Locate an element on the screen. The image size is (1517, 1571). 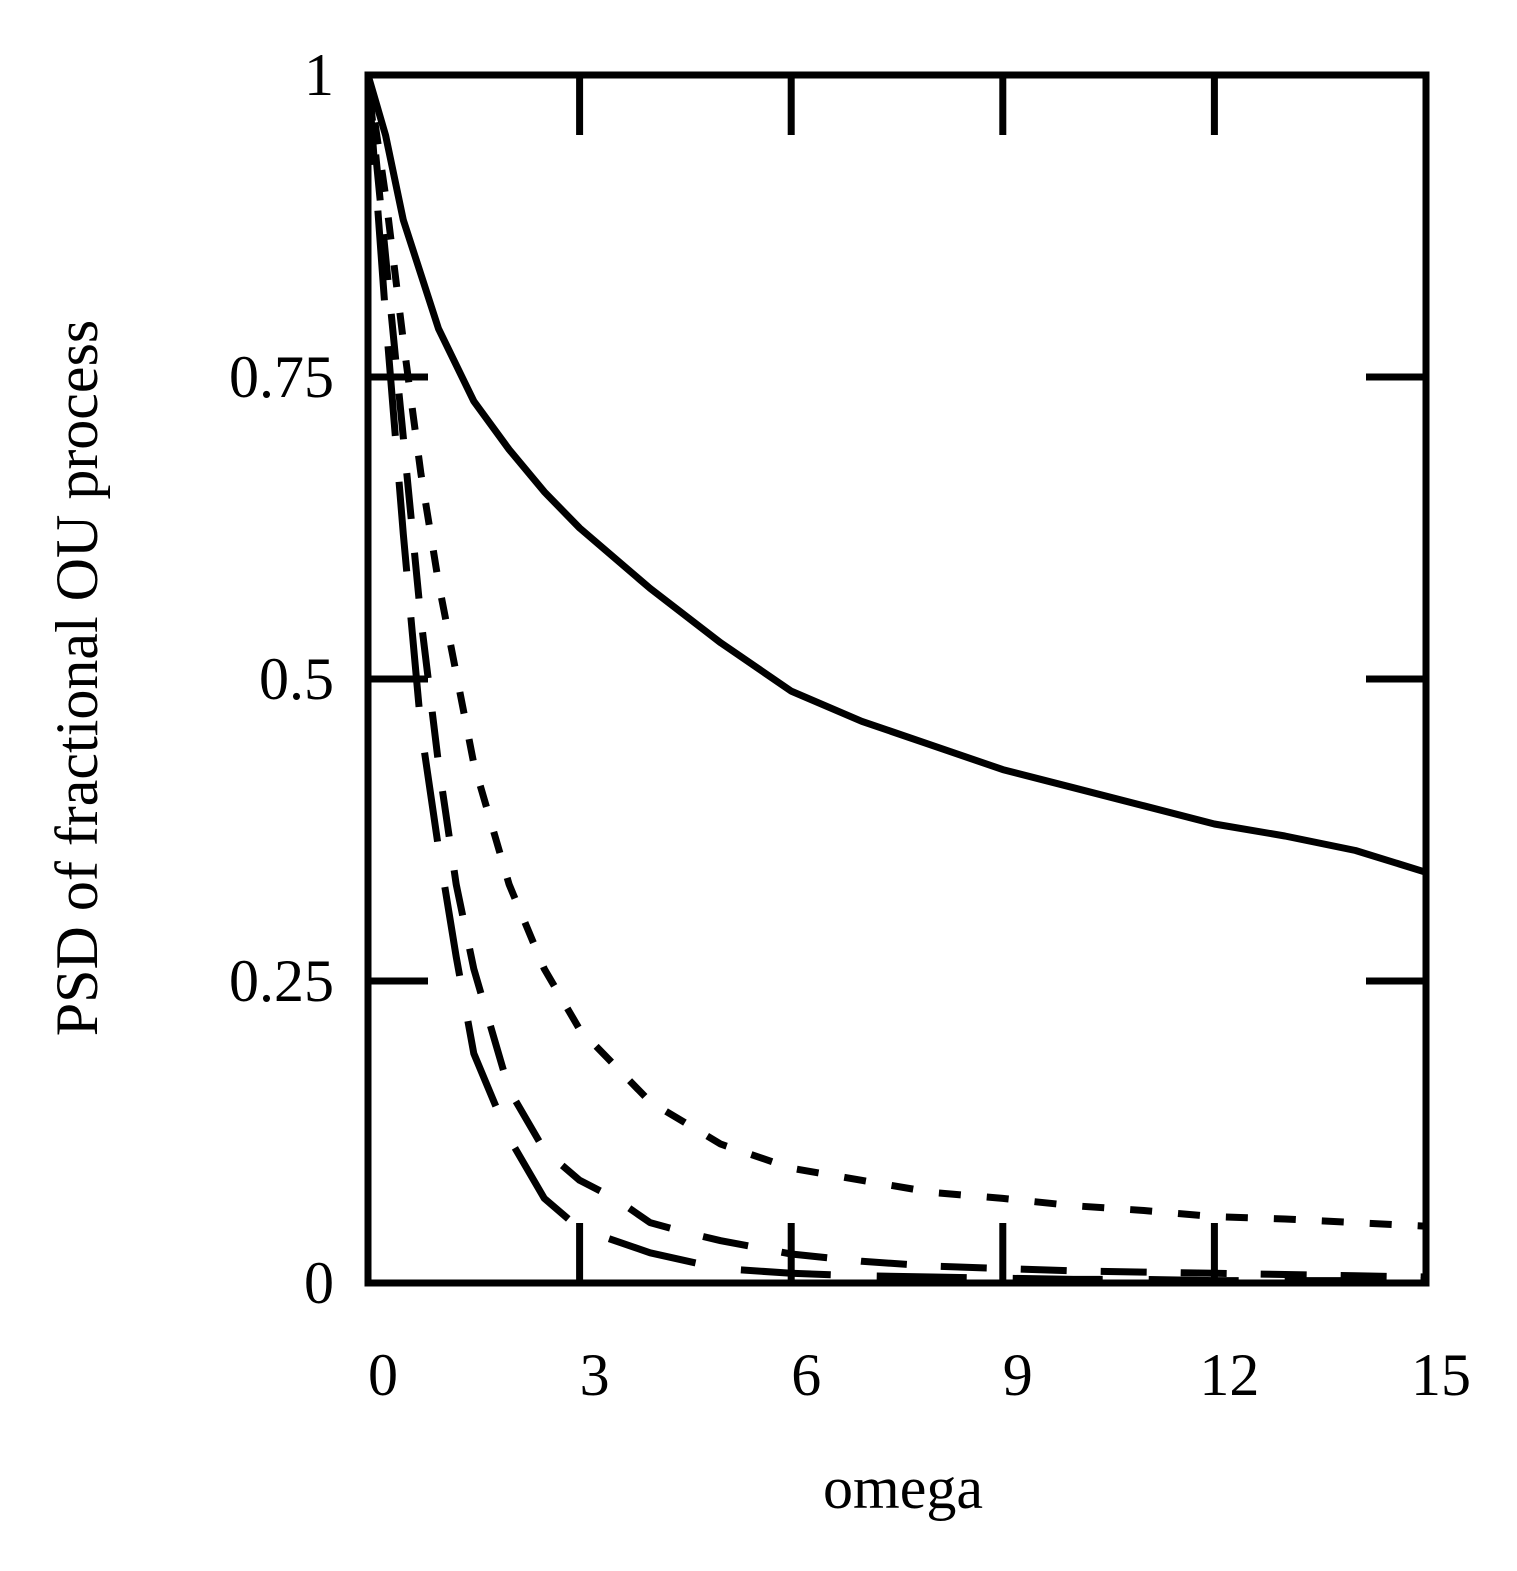
x-tick-label: 6 is located at coordinates (806, 1375).